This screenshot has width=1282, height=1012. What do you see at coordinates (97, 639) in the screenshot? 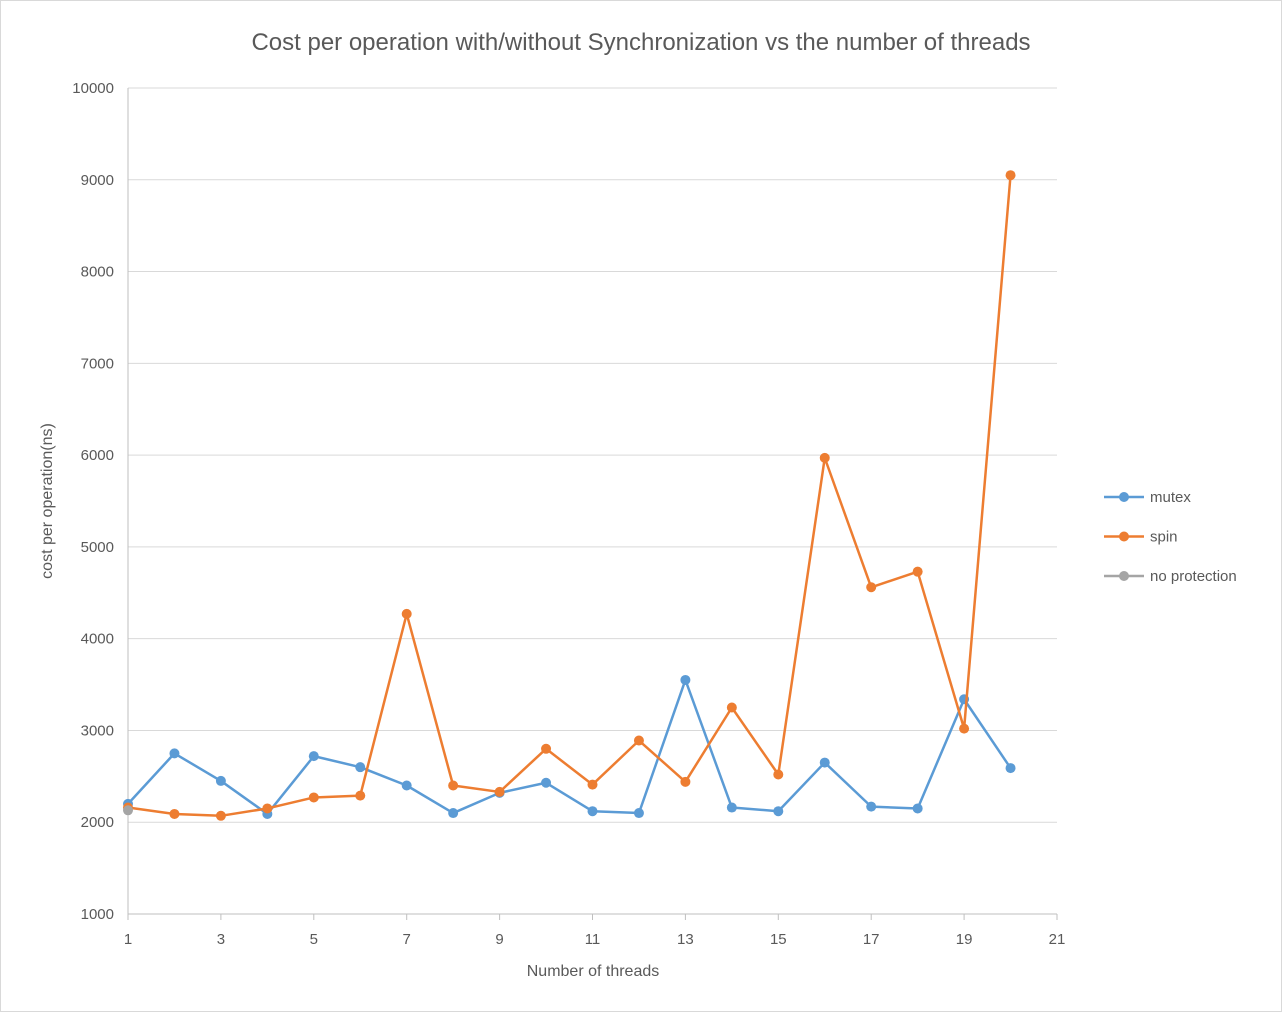
I see `y-tick-label: 4000` at bounding box center [97, 639].